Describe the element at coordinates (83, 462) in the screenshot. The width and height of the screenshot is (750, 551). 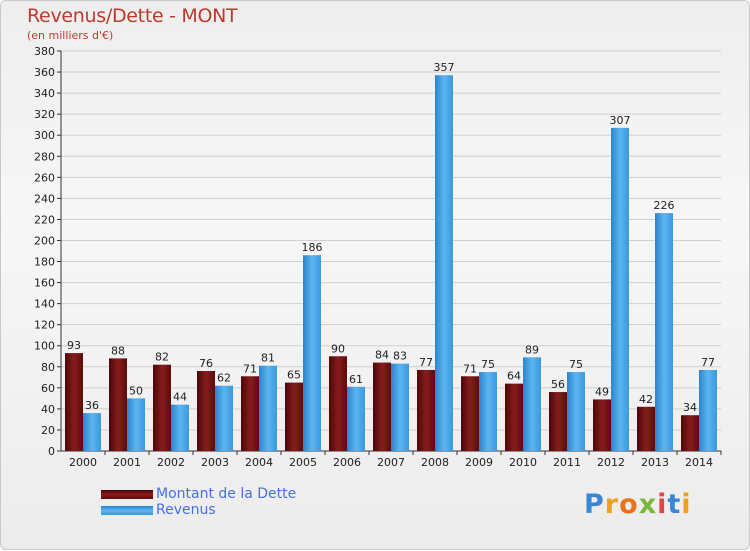
I see `x-tick-label: 2000` at that location.